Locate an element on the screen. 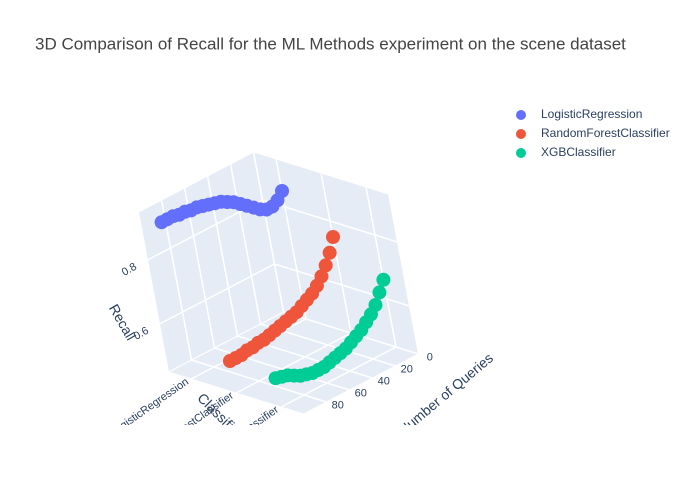  z-axis-title: Recall is located at coordinates (122, 322).